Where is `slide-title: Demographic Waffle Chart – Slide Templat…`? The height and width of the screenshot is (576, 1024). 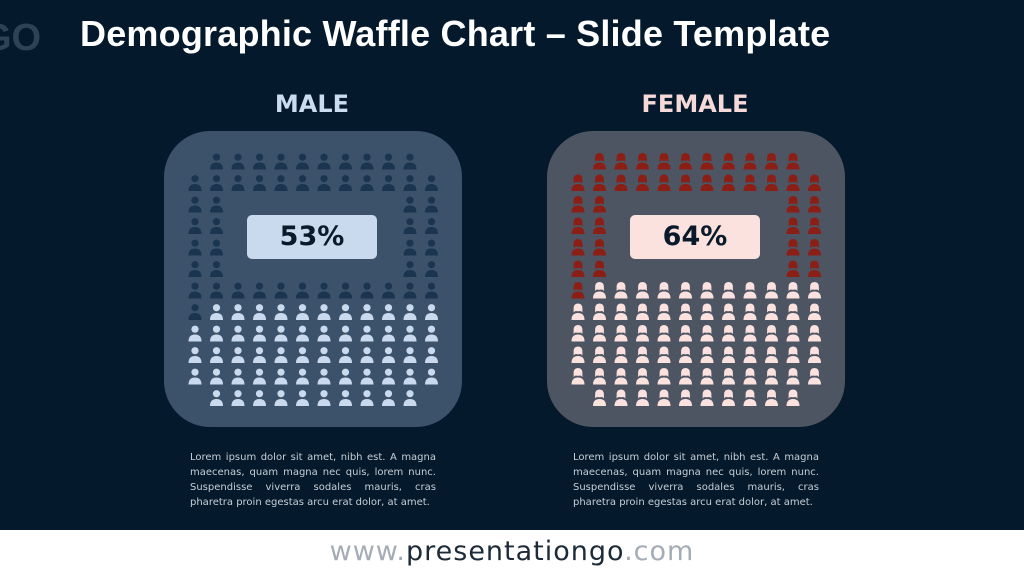
slide-title: Demographic Waffle Chart – Slide Templat… is located at coordinates (455, 33).